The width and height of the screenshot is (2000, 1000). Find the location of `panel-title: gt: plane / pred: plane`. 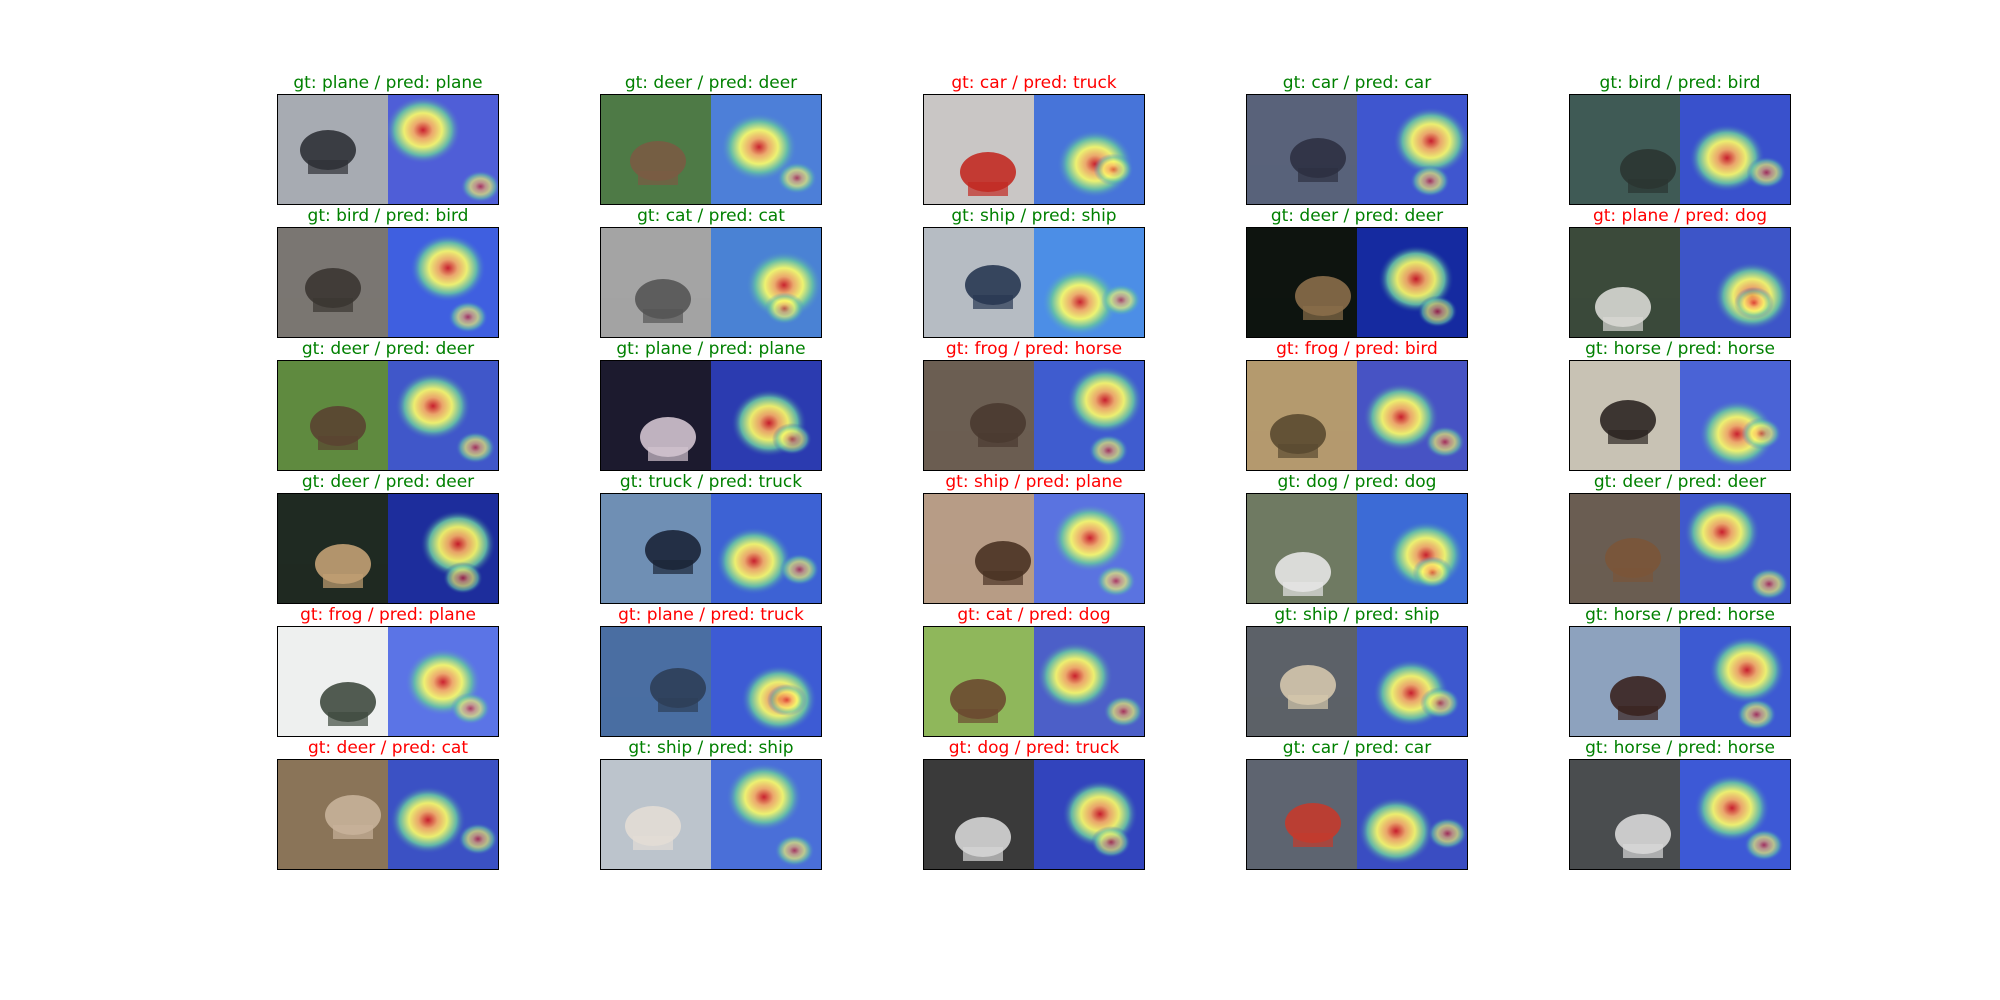

panel-title: gt: plane / pred: plane is located at coordinates (388, 83).